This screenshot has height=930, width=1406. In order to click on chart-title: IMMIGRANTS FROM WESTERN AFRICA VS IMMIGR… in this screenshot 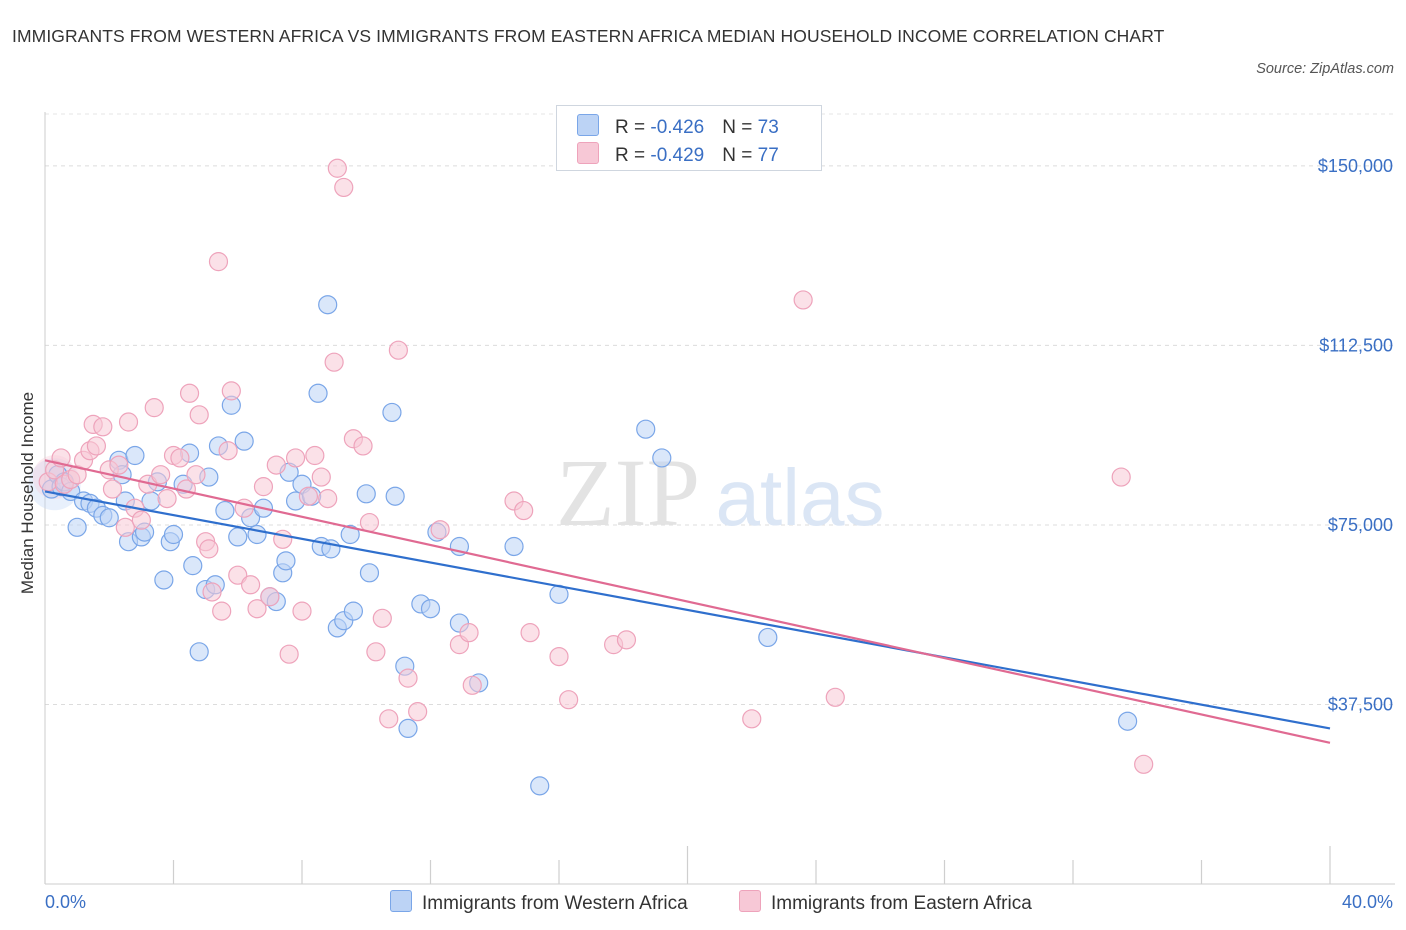, I will do `click(588, 36)`.